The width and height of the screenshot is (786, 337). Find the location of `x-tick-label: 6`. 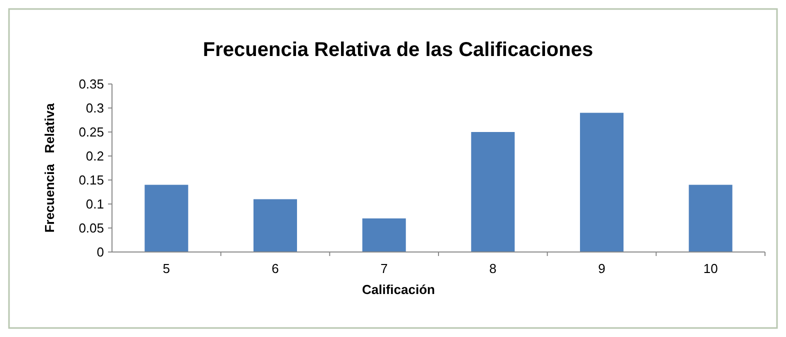

x-tick-label: 6 is located at coordinates (275, 268).